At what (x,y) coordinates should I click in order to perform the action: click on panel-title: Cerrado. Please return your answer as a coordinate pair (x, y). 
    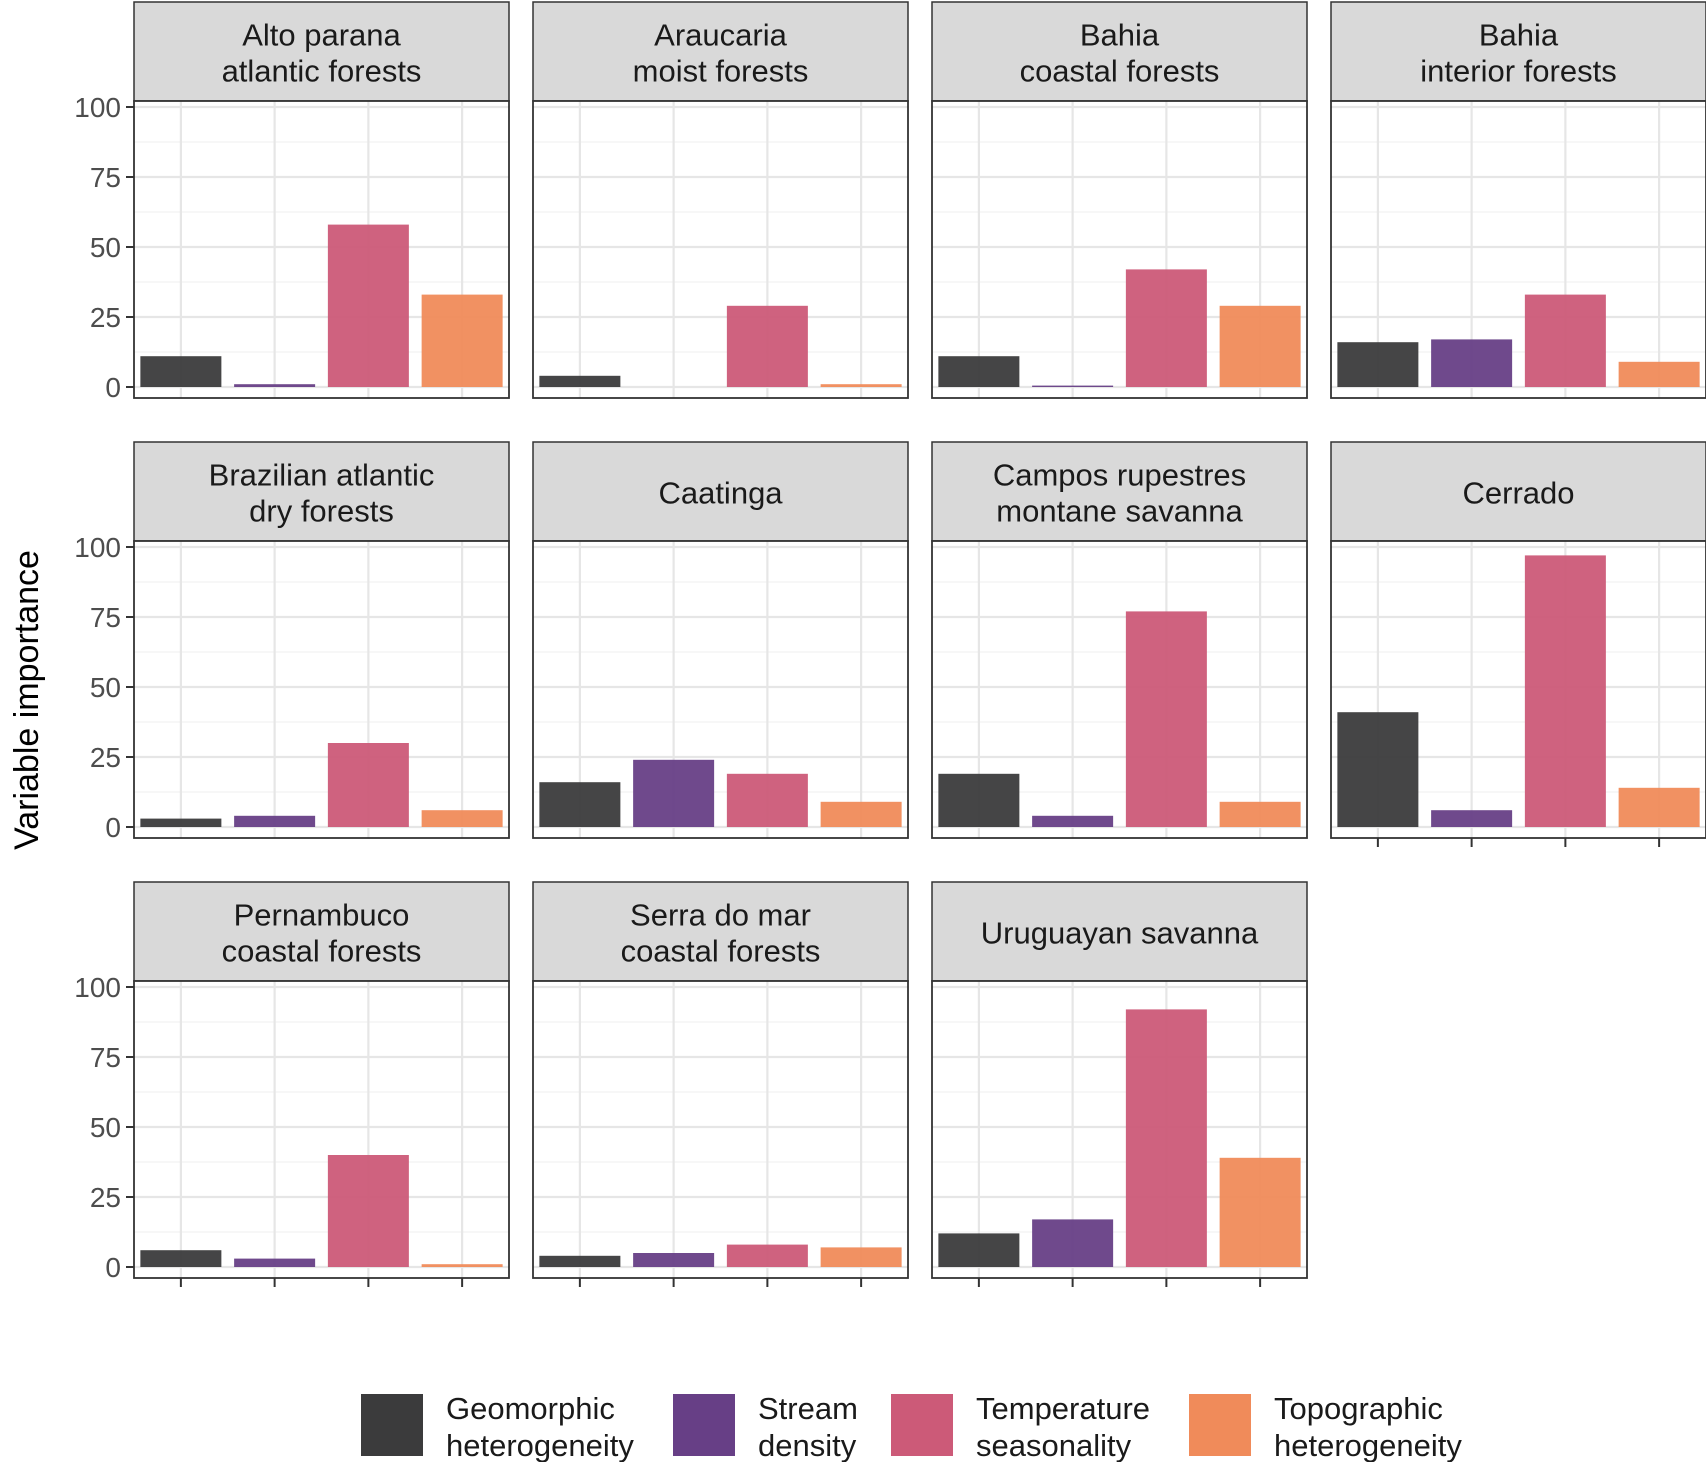
    Looking at the image, I should click on (1519, 493).